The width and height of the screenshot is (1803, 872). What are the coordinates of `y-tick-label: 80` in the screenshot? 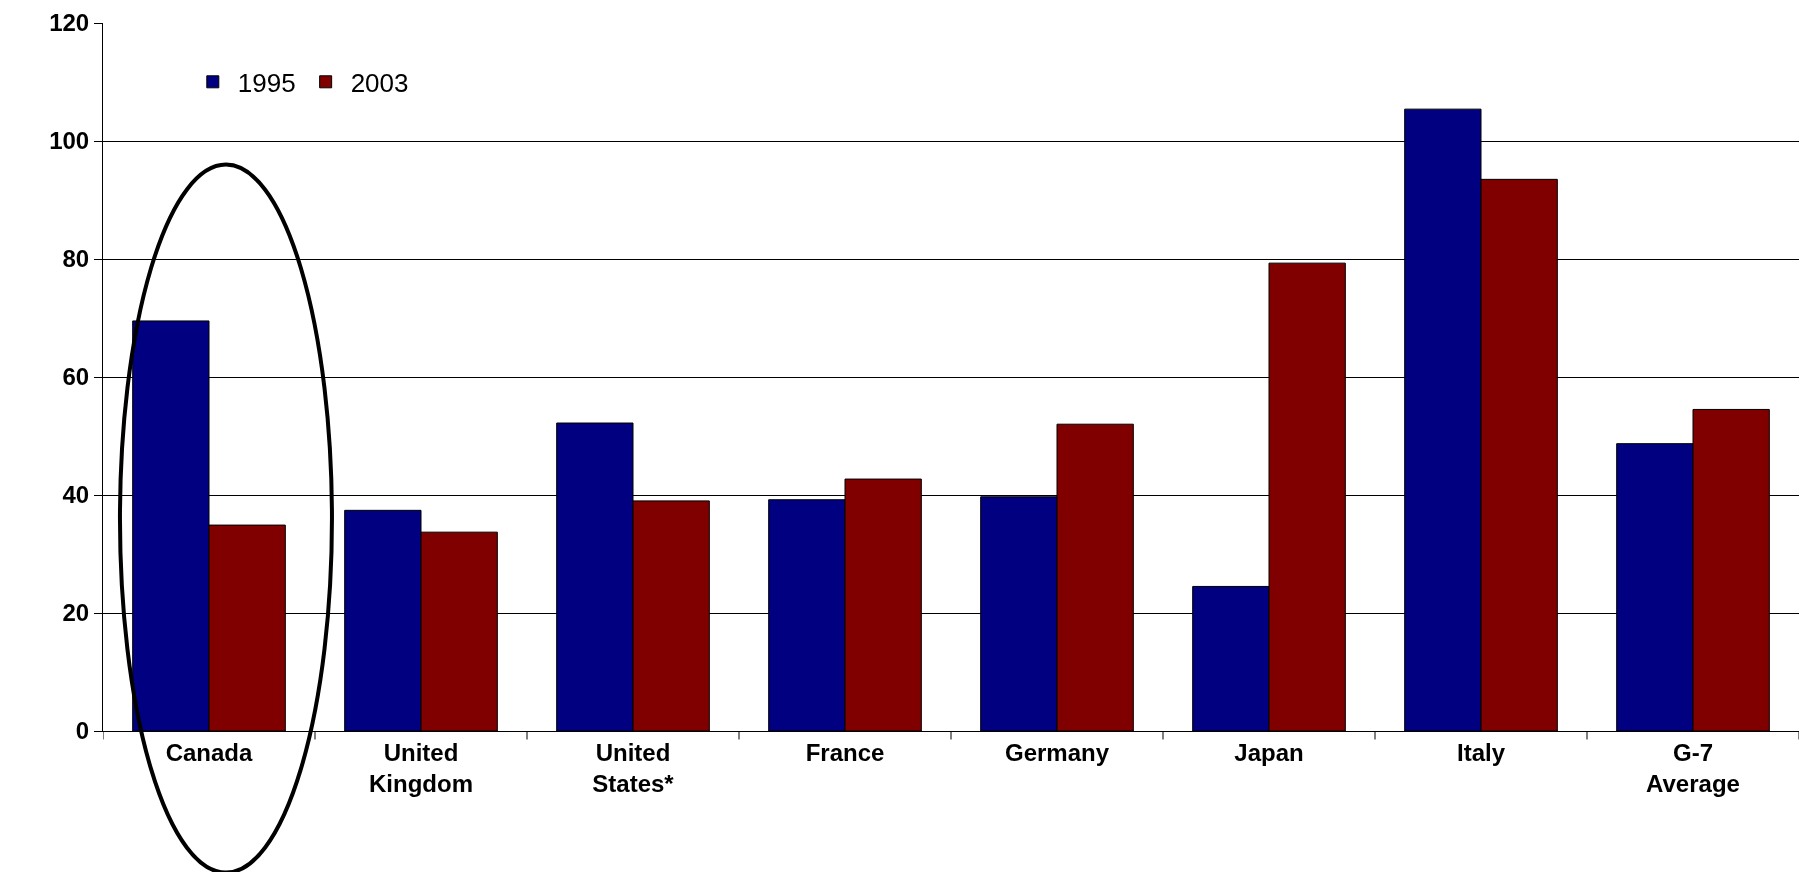 It's located at (76, 259).